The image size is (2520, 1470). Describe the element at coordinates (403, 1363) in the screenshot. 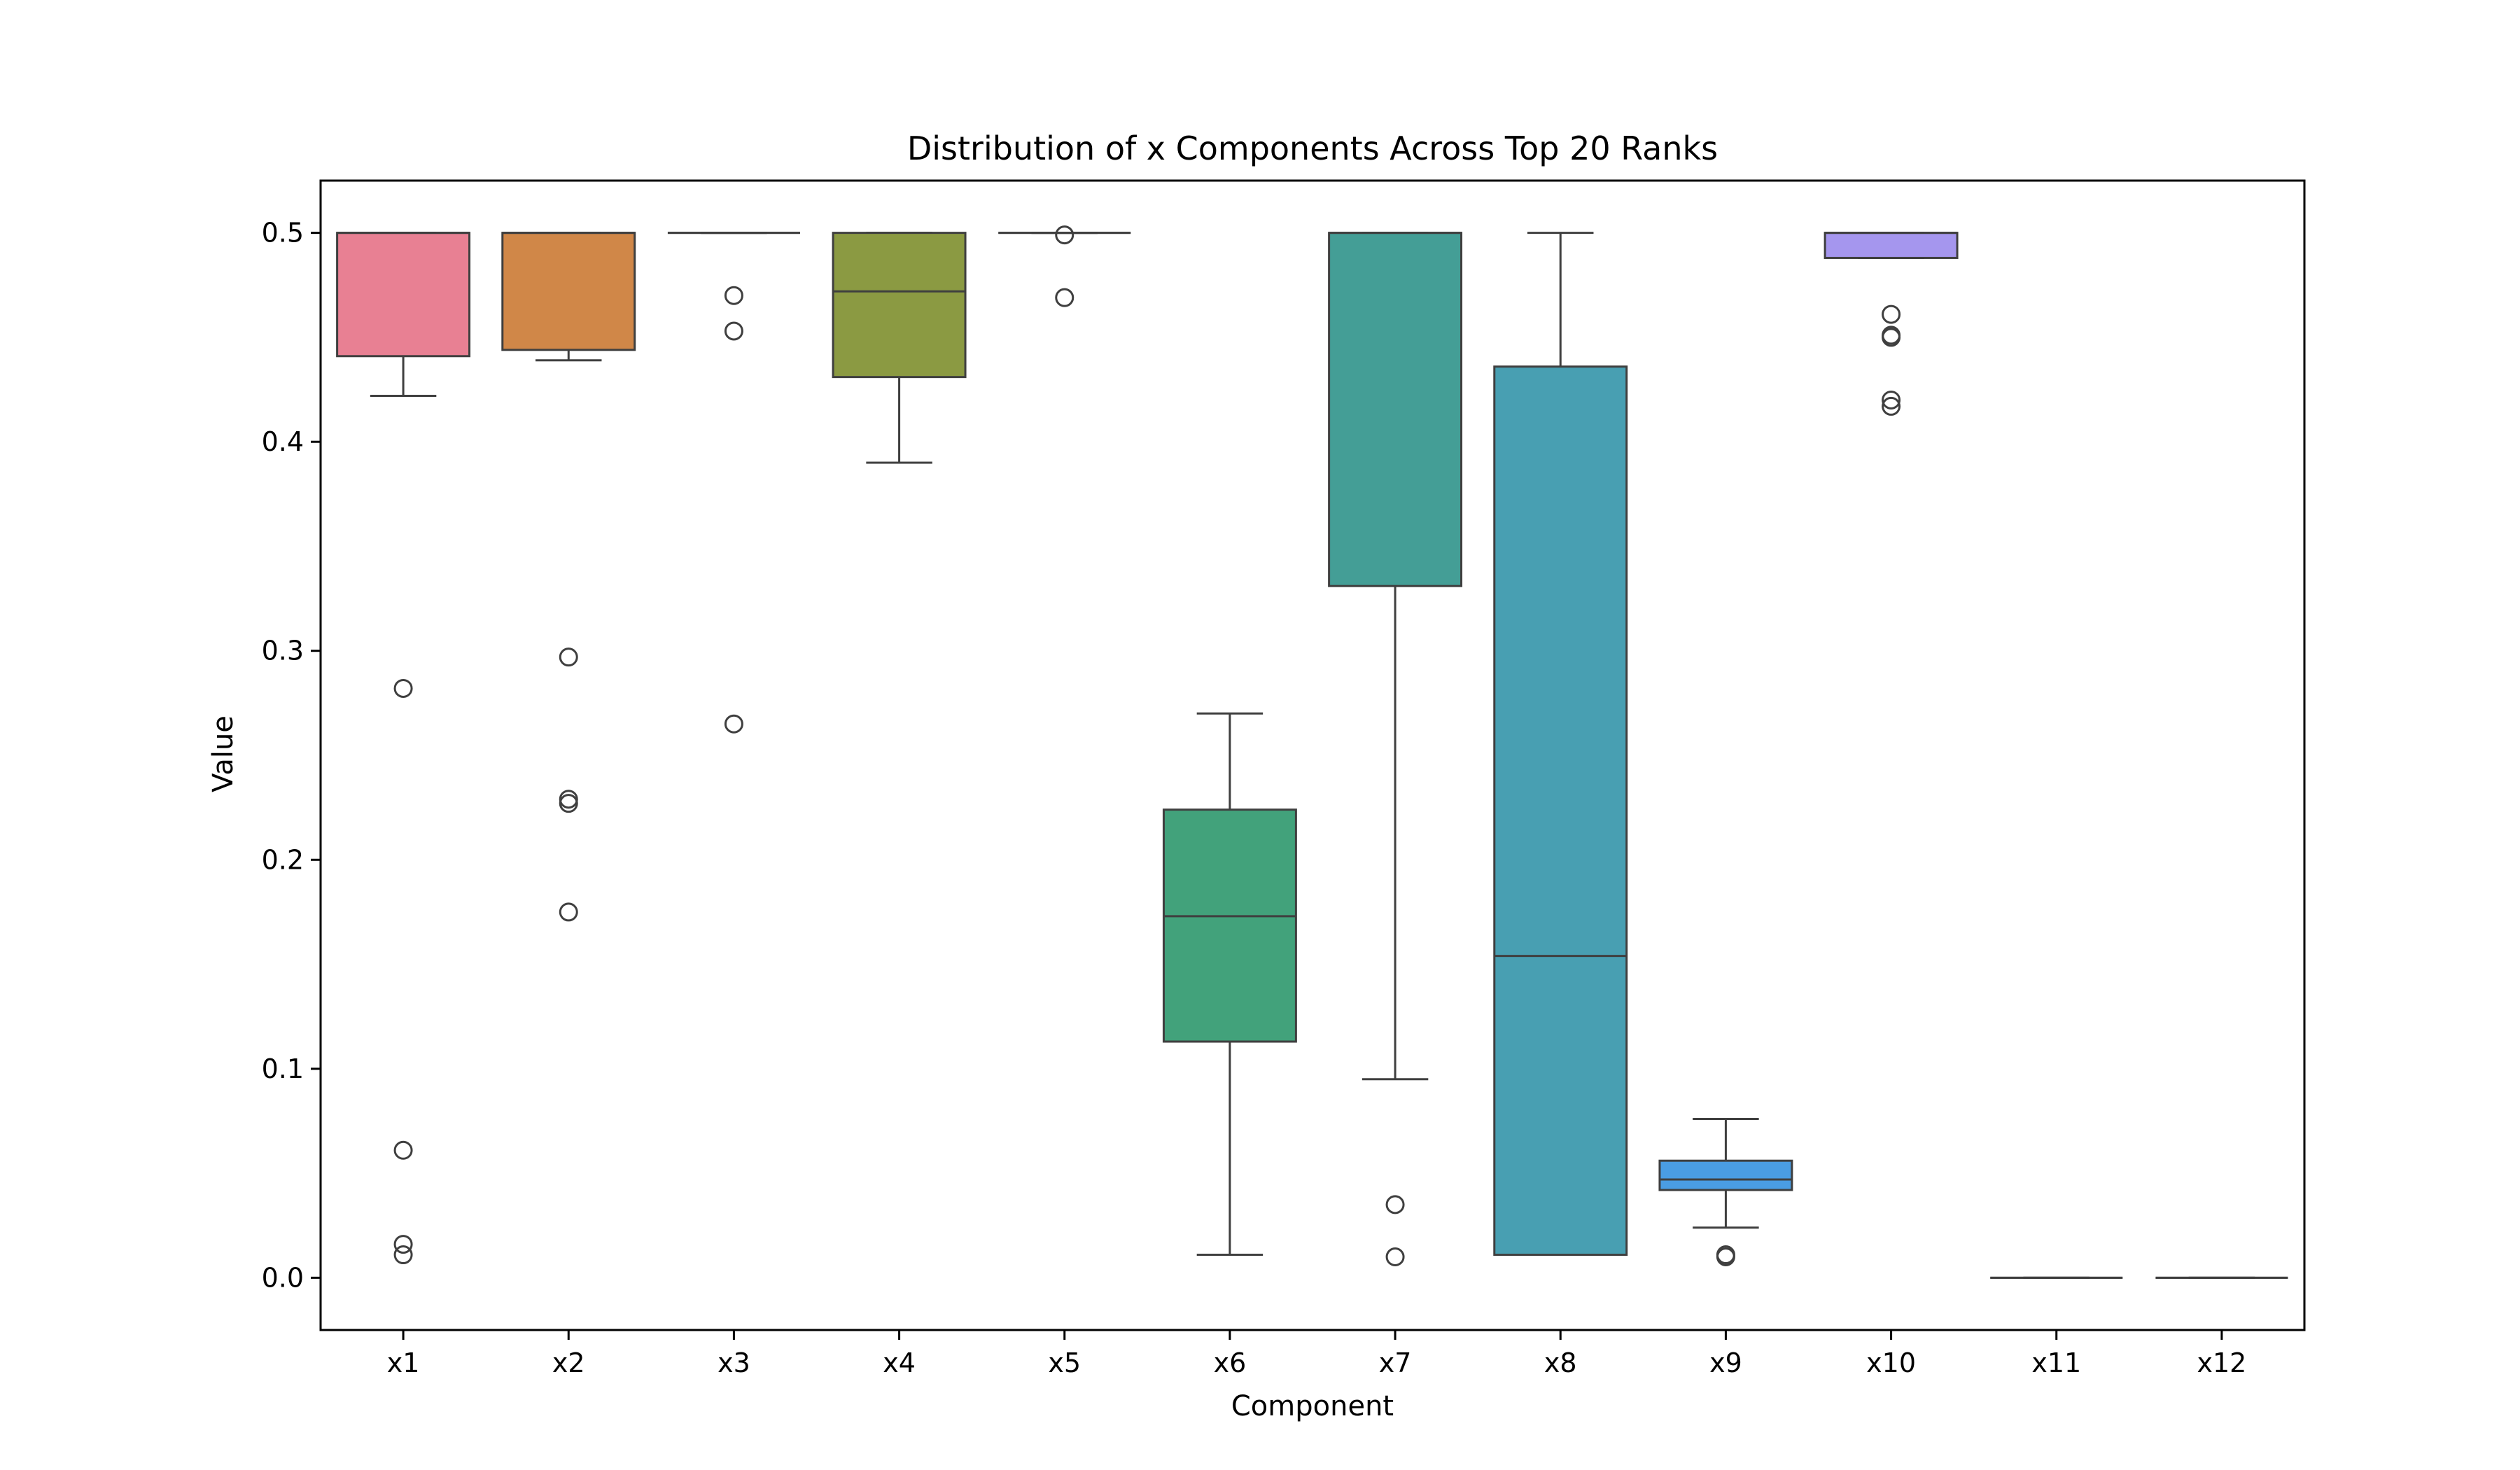

I see `x-tick-label: x1` at that location.